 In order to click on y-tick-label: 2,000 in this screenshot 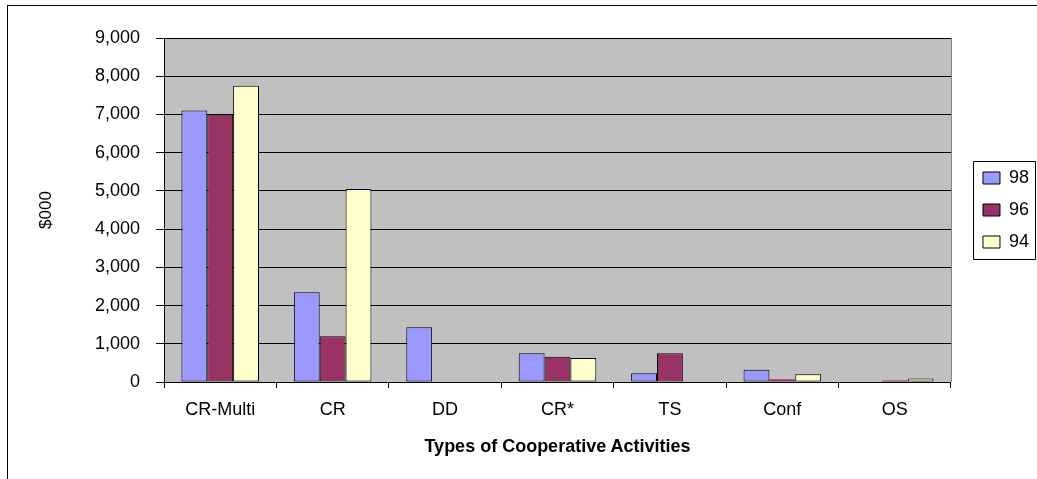, I will do `click(117, 304)`.